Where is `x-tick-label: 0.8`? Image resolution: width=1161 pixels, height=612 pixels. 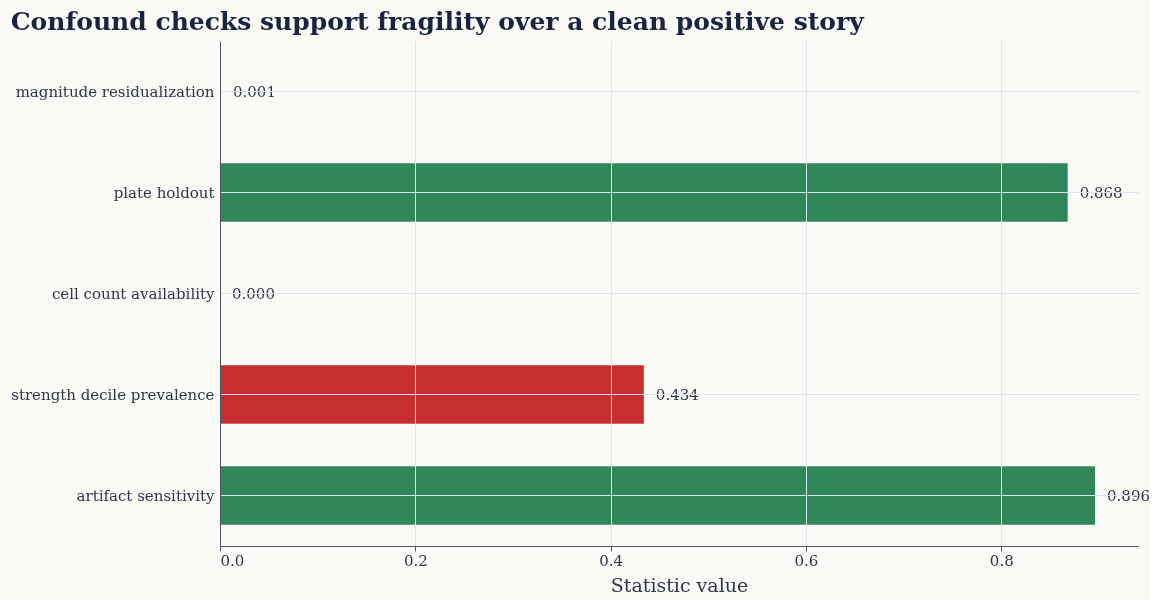 x-tick-label: 0.8 is located at coordinates (1001, 560).